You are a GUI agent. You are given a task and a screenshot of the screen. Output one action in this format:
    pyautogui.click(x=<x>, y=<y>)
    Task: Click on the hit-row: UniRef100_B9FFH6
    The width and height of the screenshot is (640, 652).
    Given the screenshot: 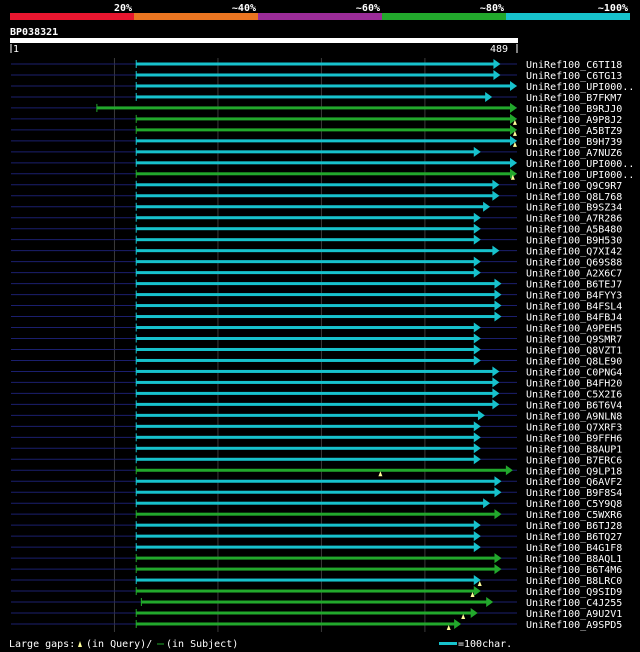 What is the action you would take?
    pyautogui.click(x=316, y=438)
    